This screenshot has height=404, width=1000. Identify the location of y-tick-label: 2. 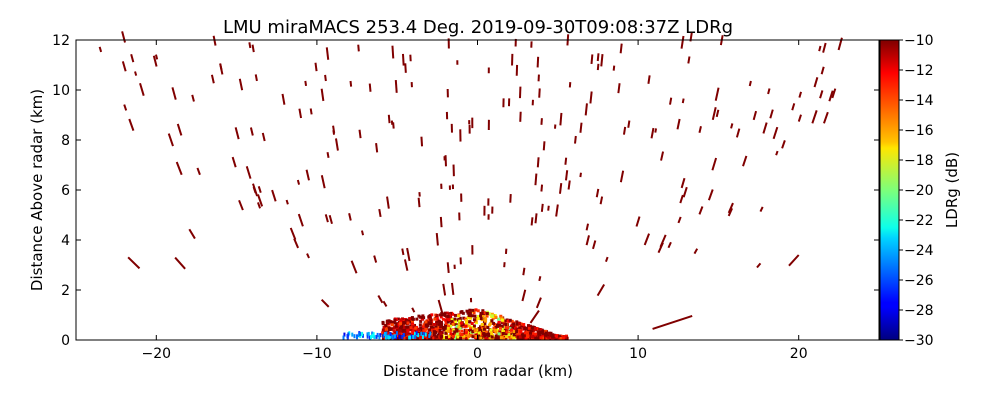
(65, 291).